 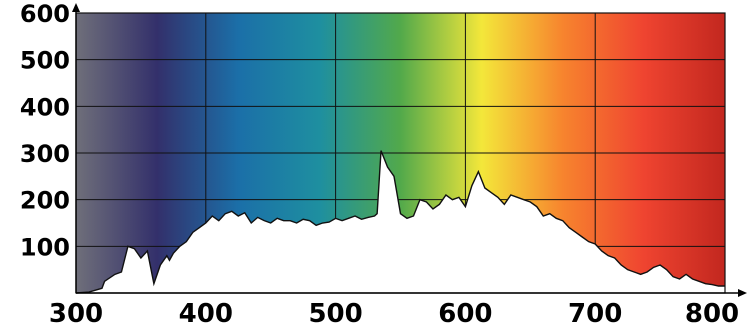 What do you see at coordinates (76, 7) in the screenshot?
I see `y-axis-arrow-icon` at bounding box center [76, 7].